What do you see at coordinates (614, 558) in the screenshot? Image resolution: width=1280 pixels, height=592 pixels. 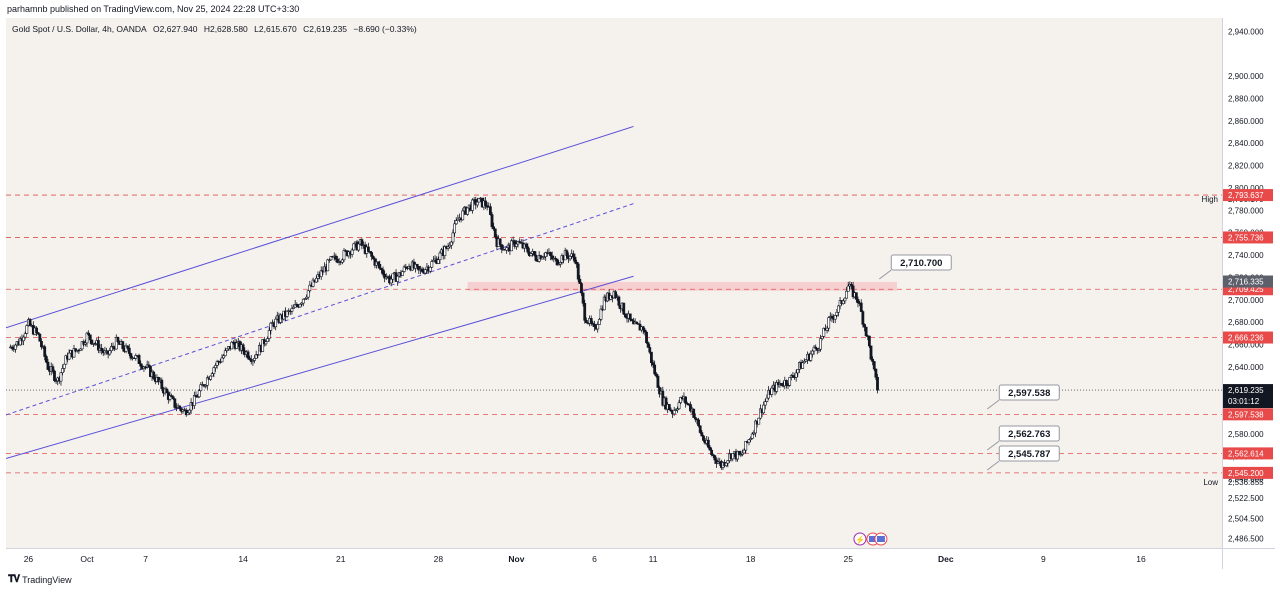 I see `time-axis: 26 Oct 7 14 21 28 Nov 6 11 18 25 Dec 9 16` at bounding box center [614, 558].